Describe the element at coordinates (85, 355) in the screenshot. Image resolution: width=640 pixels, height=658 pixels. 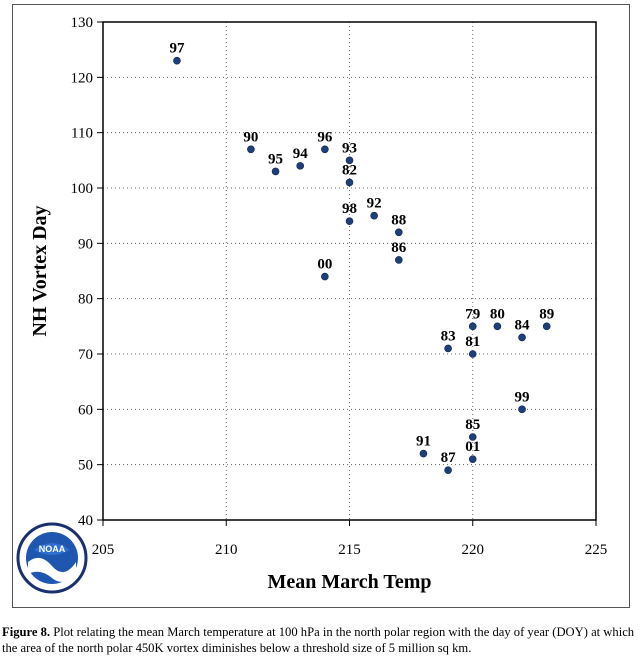
I see `y-tick-label: 70` at that location.